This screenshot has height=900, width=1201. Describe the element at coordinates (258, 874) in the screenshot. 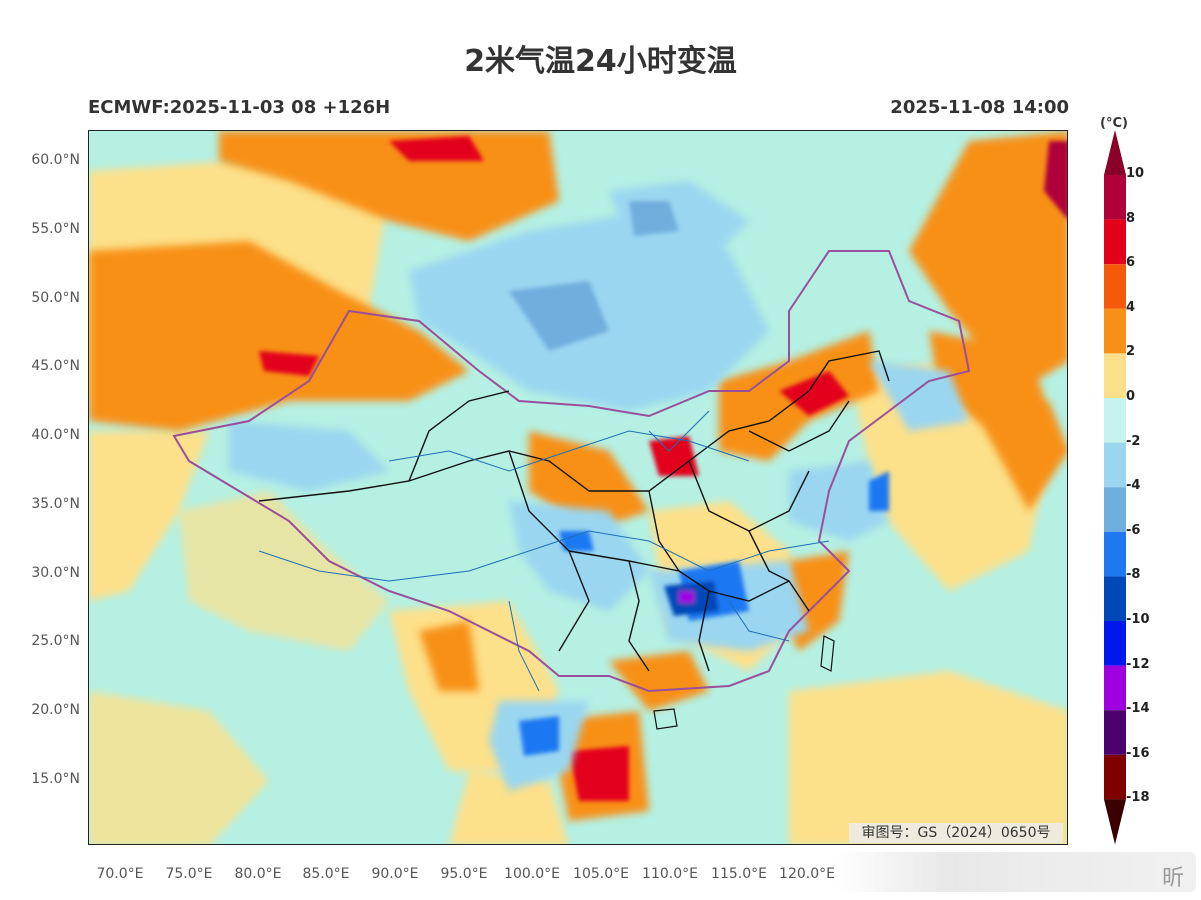

I see `lon-label: 80.0°E` at that location.